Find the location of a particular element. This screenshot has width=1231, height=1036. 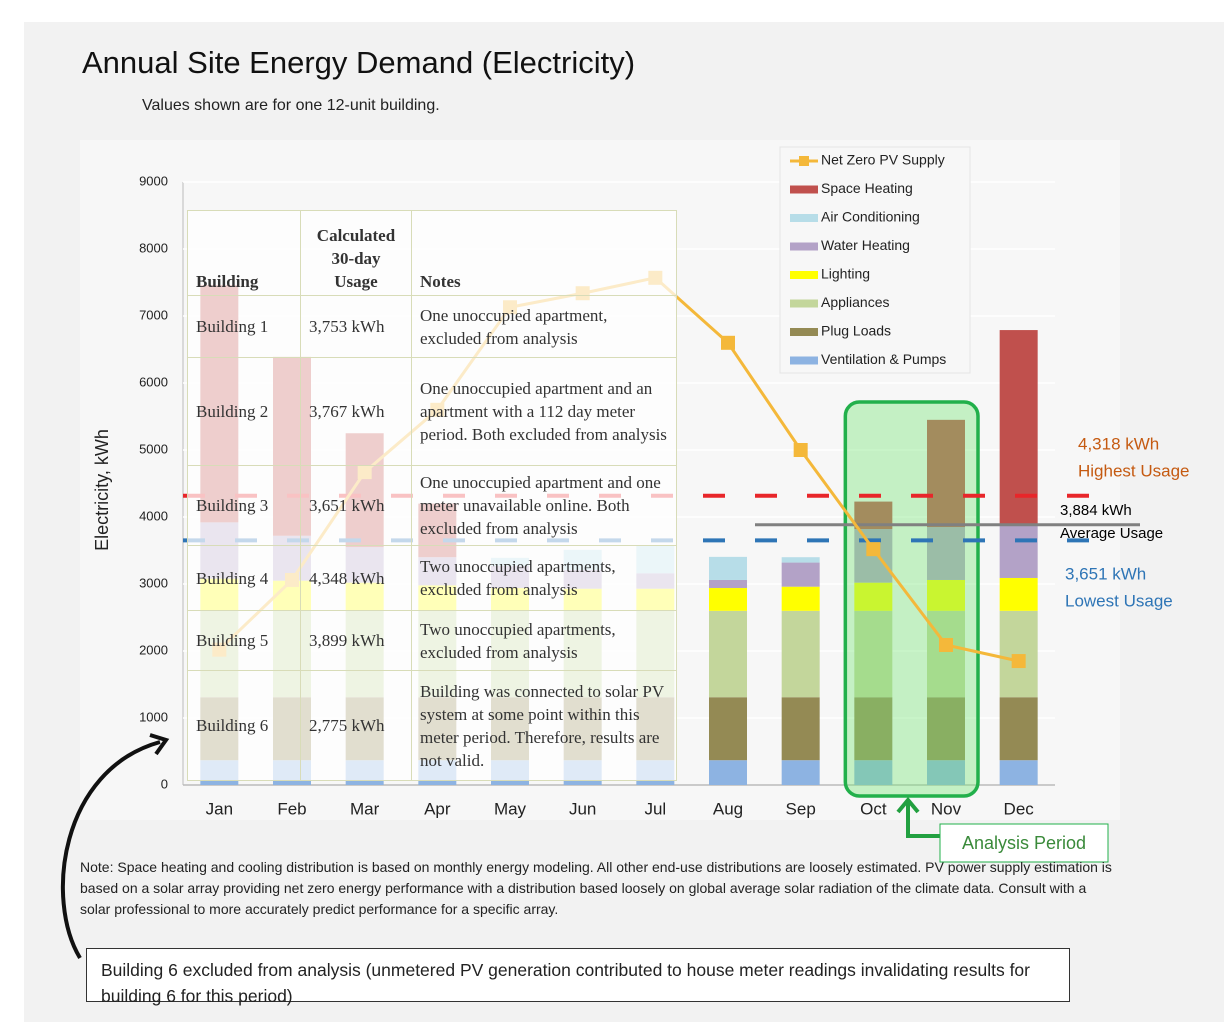

table-cell: Building 3 is located at coordinates (244, 505).